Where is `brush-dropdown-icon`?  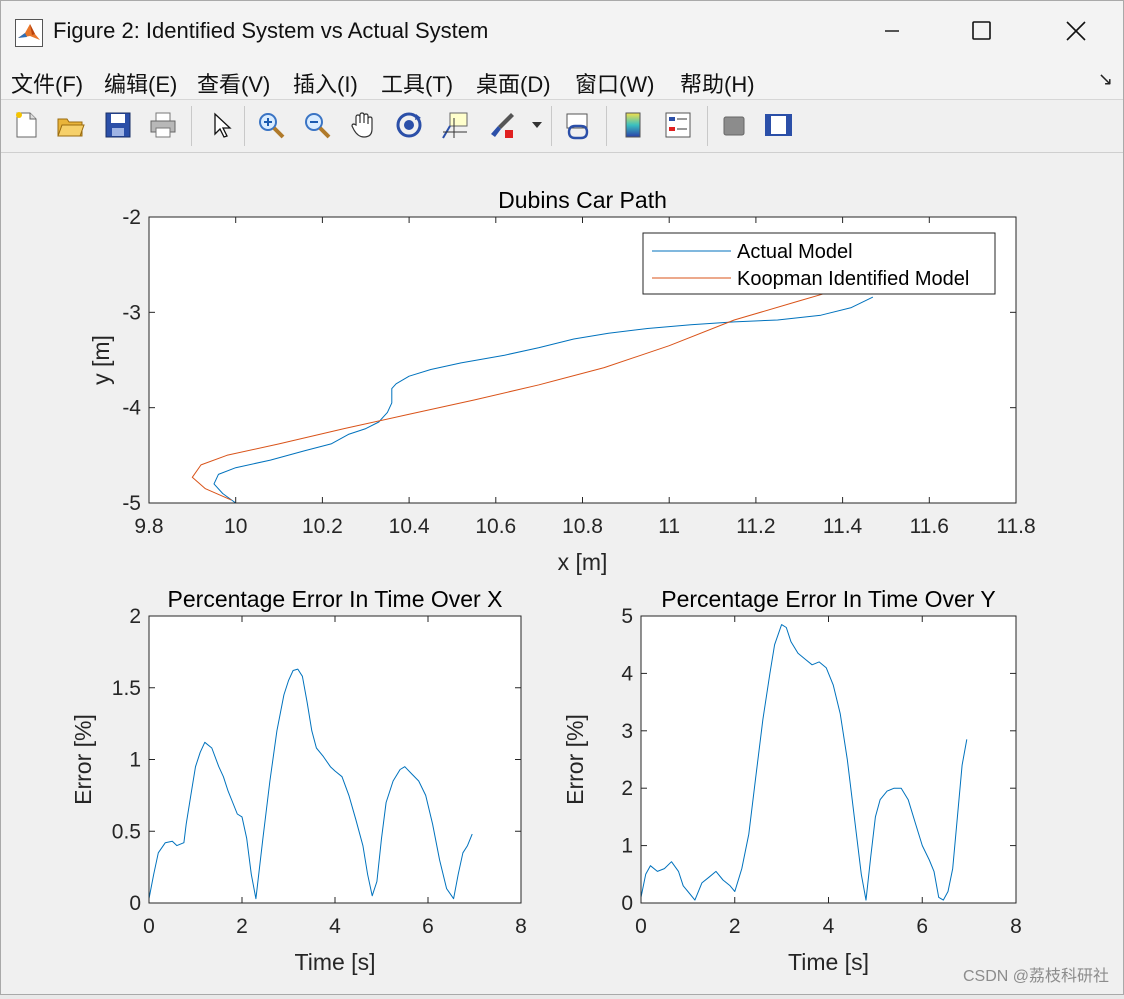
brush-dropdown-icon is located at coordinates (537, 125).